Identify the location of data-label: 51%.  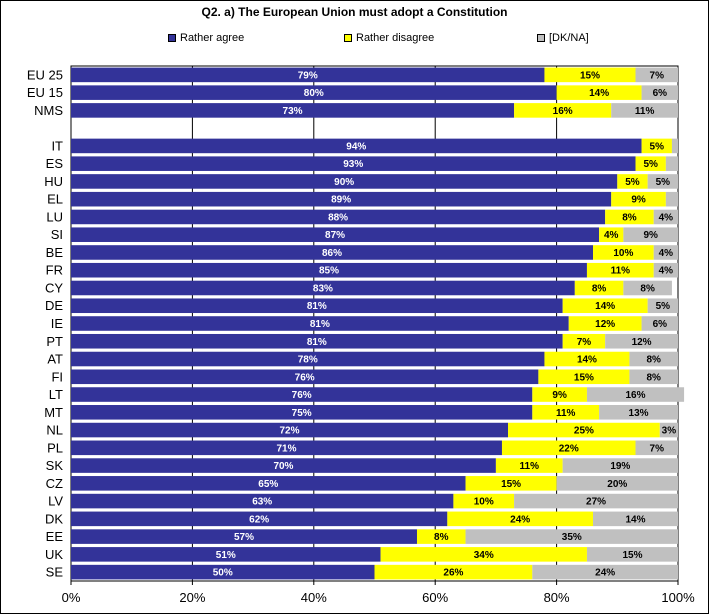
(226, 555).